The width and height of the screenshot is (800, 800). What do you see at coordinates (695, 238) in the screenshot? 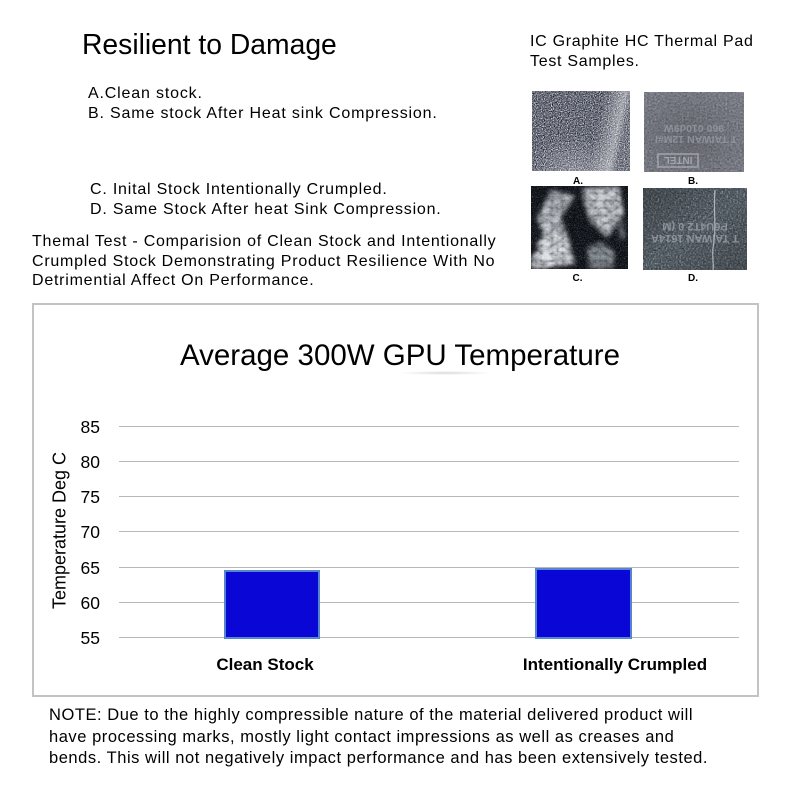
I see `svg-text: T TAIWAN 1614A` at bounding box center [695, 238].